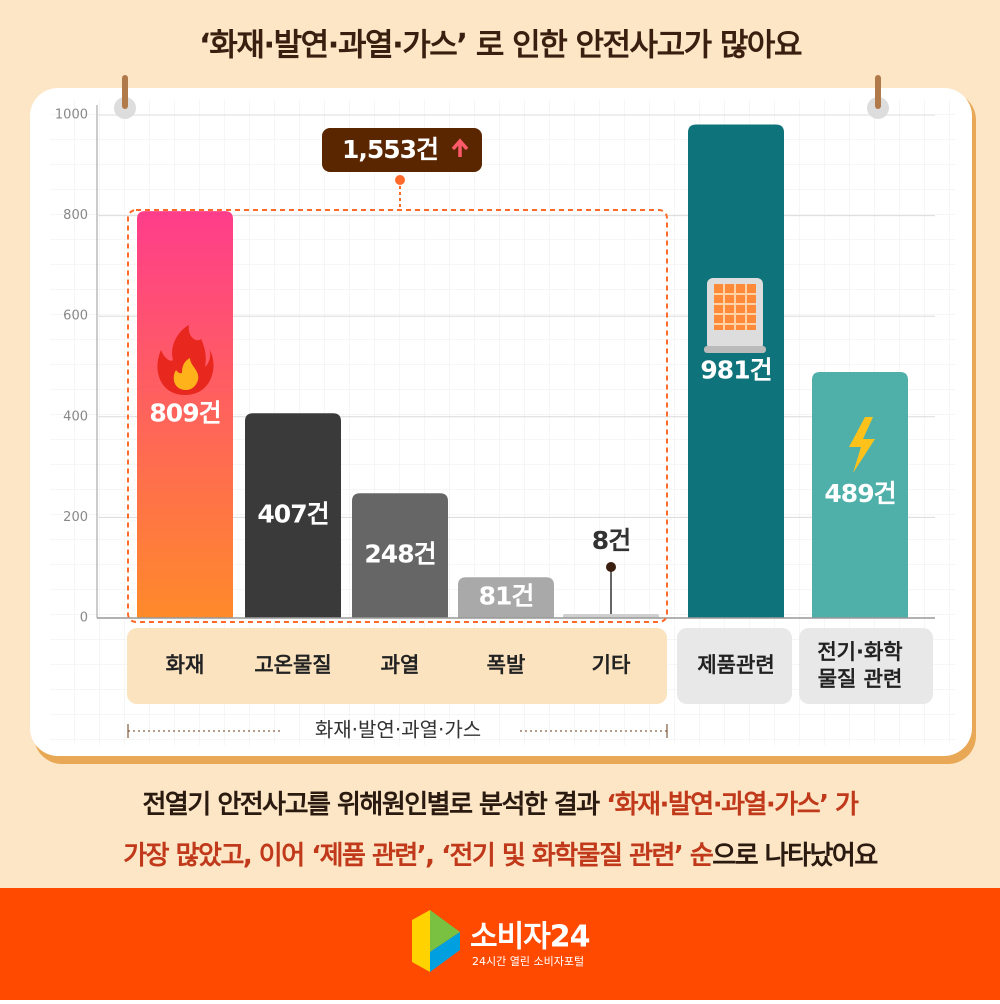 This screenshot has width=1000, height=1004. What do you see at coordinates (418, 856) in the screenshot?
I see `description-highlight: 가장 많았고, 이어 ‘제품 관련’, ‘전기 및 화학물질 관련’ 순` at bounding box center [418, 856].